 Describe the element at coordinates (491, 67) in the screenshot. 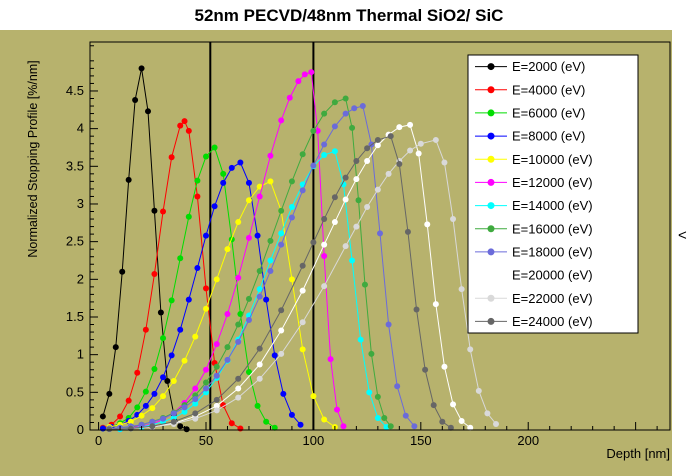

I see `legend-marker-e2000` at that location.